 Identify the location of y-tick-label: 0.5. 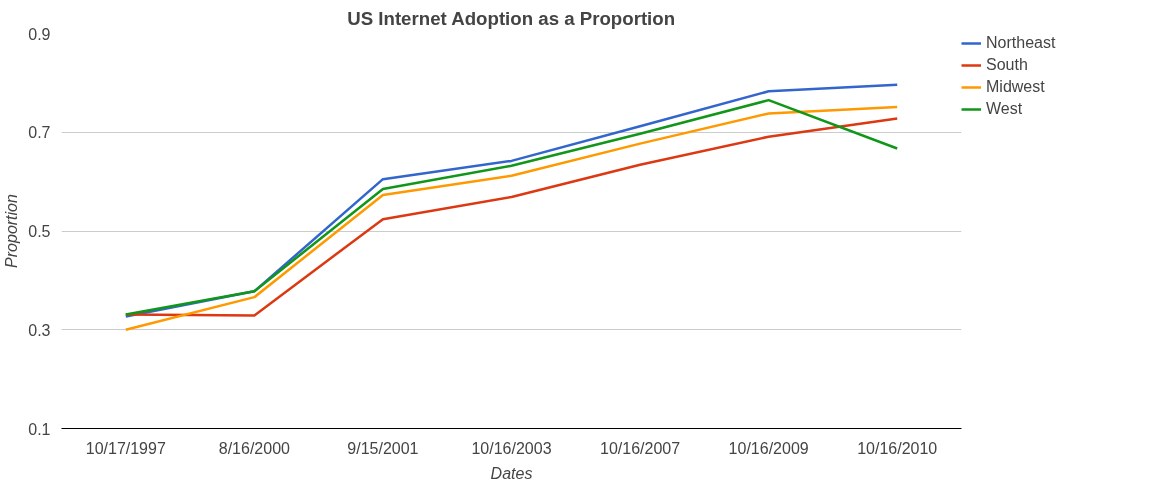
(39, 231).